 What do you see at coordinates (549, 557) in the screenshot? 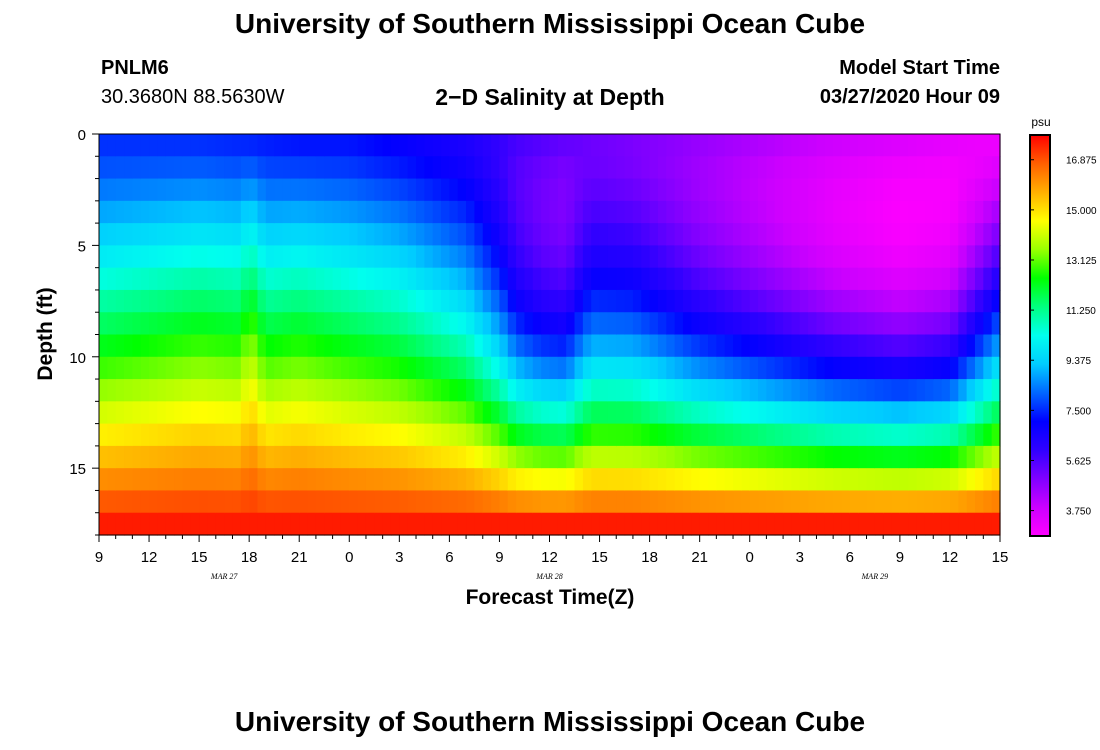
I see `x-tick-label: 12` at bounding box center [549, 557].